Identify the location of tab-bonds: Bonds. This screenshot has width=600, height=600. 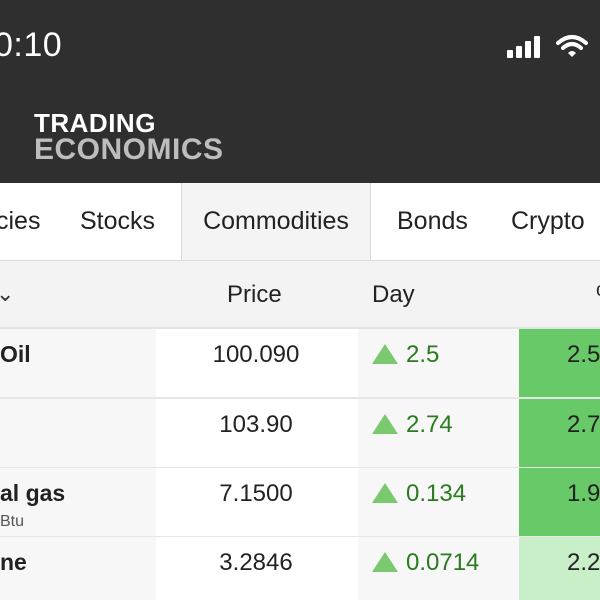
(432, 221).